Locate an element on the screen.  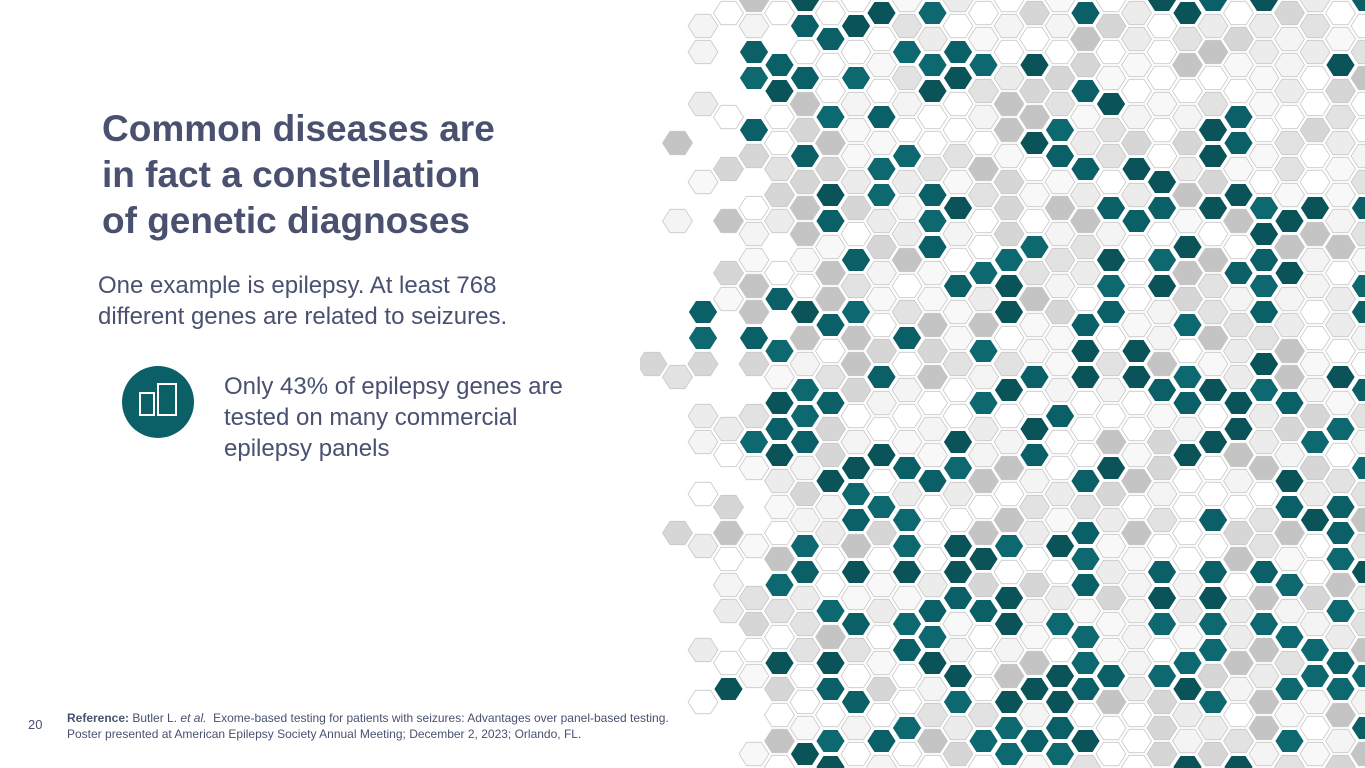
reference-etal: et al. is located at coordinates (193, 718).